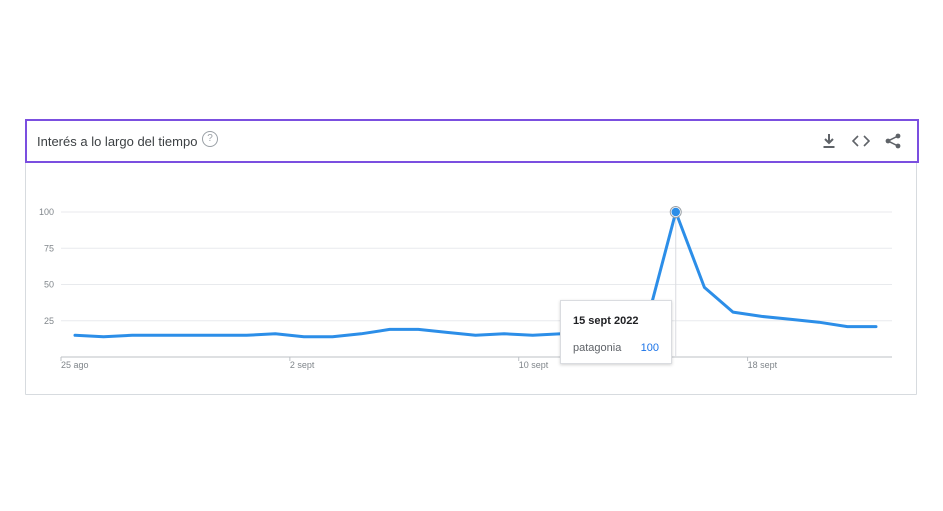 The height and width of the screenshot is (511, 943). What do you see at coordinates (893, 141) in the screenshot?
I see `share-icon` at bounding box center [893, 141].